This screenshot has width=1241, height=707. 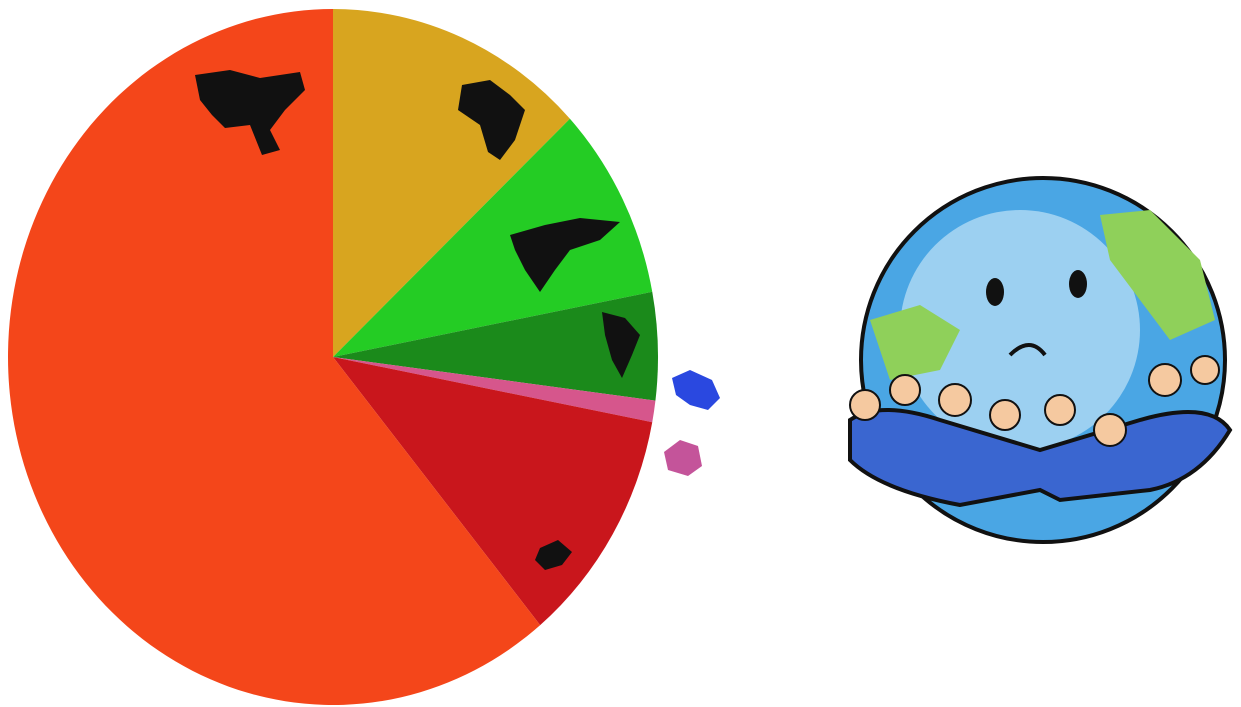 What do you see at coordinates (250, 112) in the screenshot?
I see `asia-icon` at bounding box center [250, 112].